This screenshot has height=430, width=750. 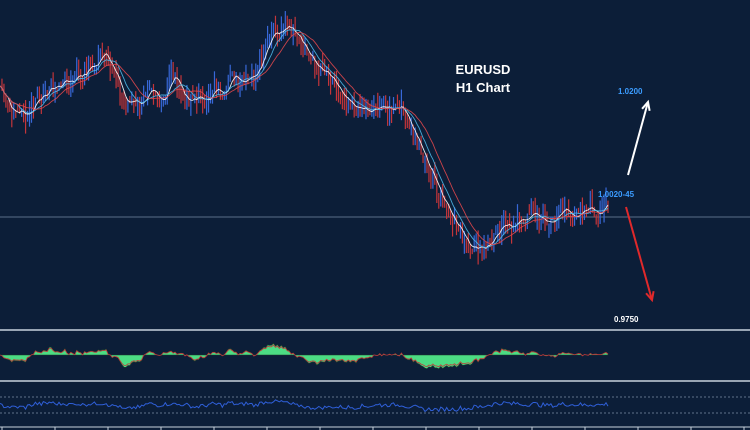 What do you see at coordinates (638, 138) in the screenshot?
I see `up-arrow` at bounding box center [638, 138].